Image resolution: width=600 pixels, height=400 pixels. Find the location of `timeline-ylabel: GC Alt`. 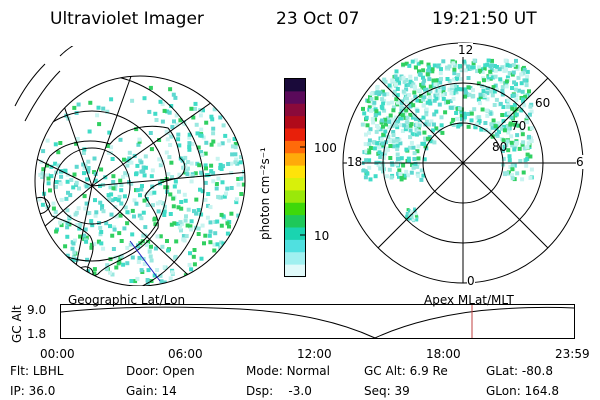

timeline-ylabel: GC Alt is located at coordinates (17, 324).